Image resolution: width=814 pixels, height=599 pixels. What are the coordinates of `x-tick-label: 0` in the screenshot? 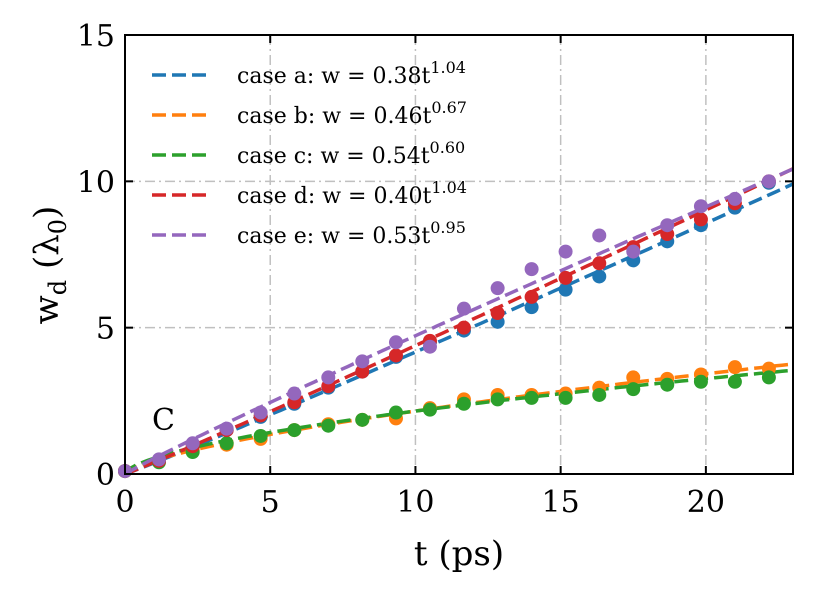 It's located at (124, 502).